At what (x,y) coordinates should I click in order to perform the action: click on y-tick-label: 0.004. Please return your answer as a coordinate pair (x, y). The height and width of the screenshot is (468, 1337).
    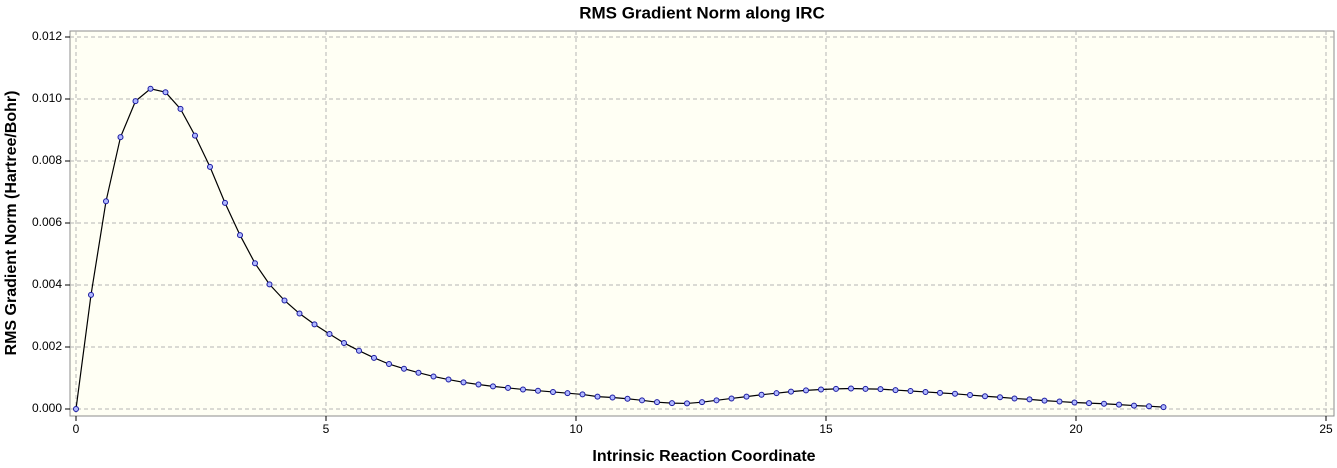
    Looking at the image, I should click on (47, 284).